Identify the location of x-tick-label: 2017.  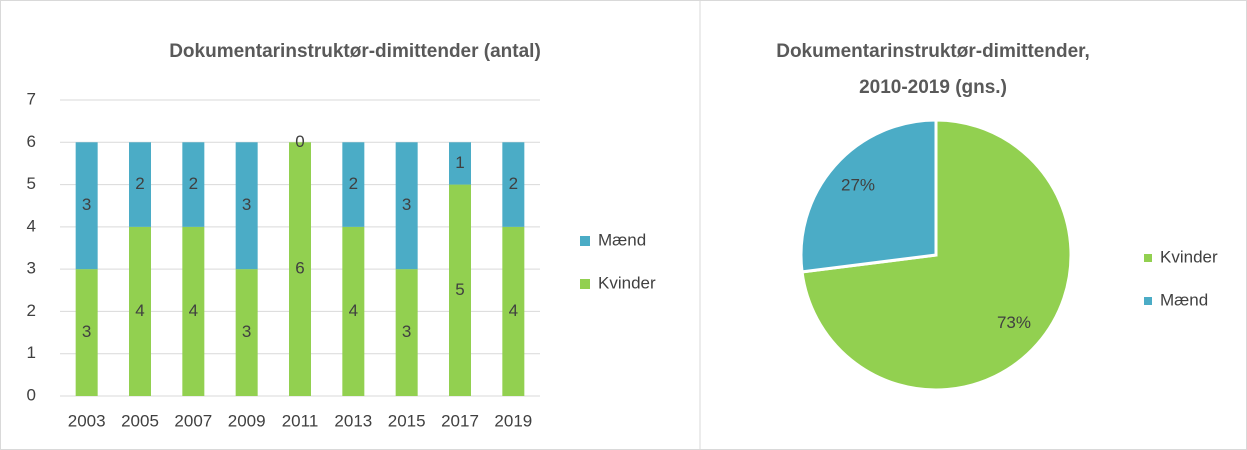
(460, 420).